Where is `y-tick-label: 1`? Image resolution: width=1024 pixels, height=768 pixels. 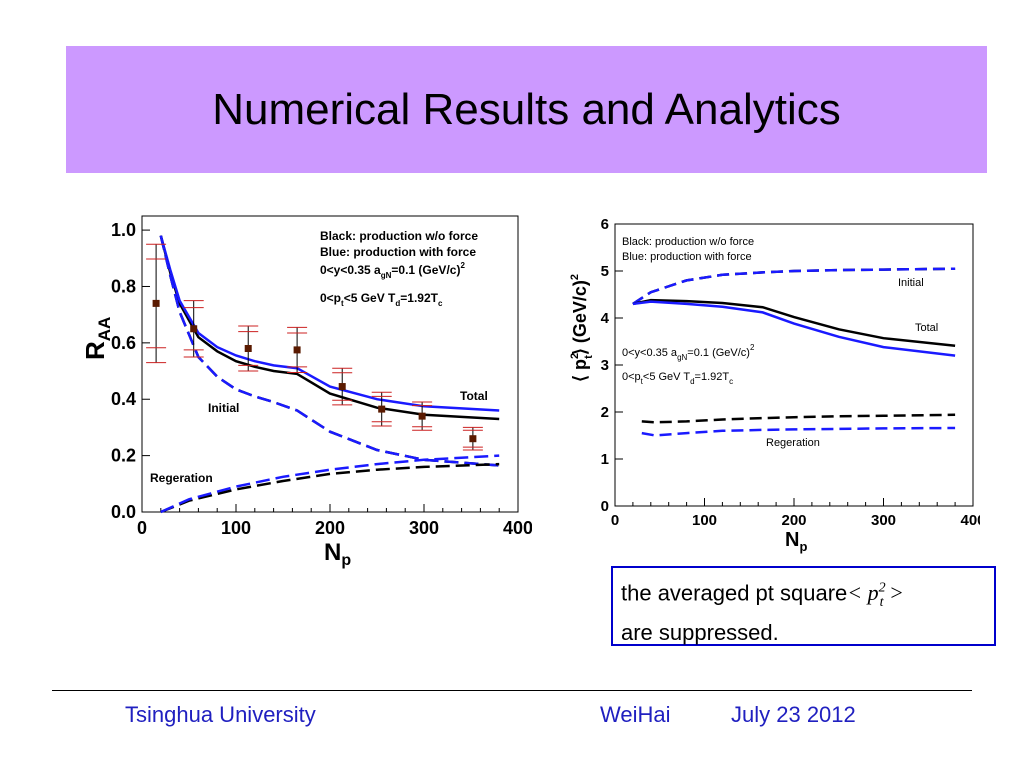 y-tick-label: 1 is located at coordinates (605, 459).